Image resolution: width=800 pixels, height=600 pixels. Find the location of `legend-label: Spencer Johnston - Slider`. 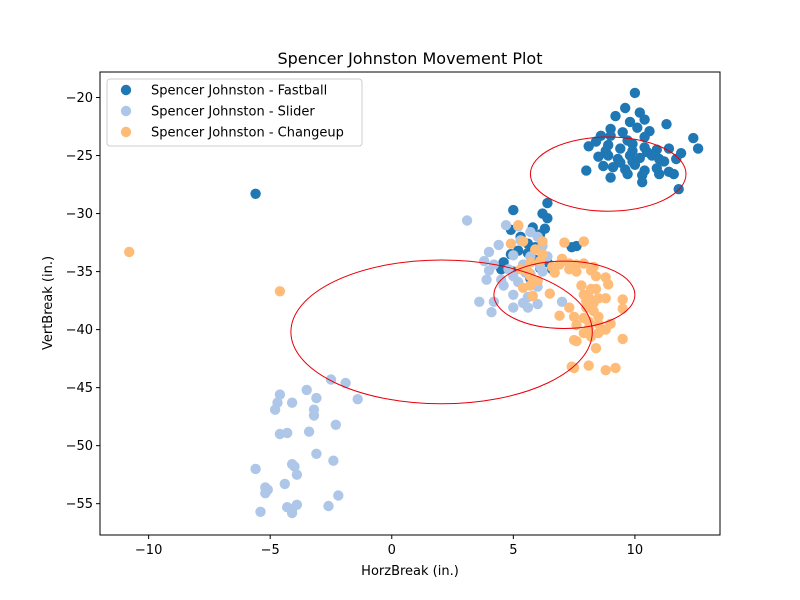

legend-label: Spencer Johnston - Slider is located at coordinates (233, 112).